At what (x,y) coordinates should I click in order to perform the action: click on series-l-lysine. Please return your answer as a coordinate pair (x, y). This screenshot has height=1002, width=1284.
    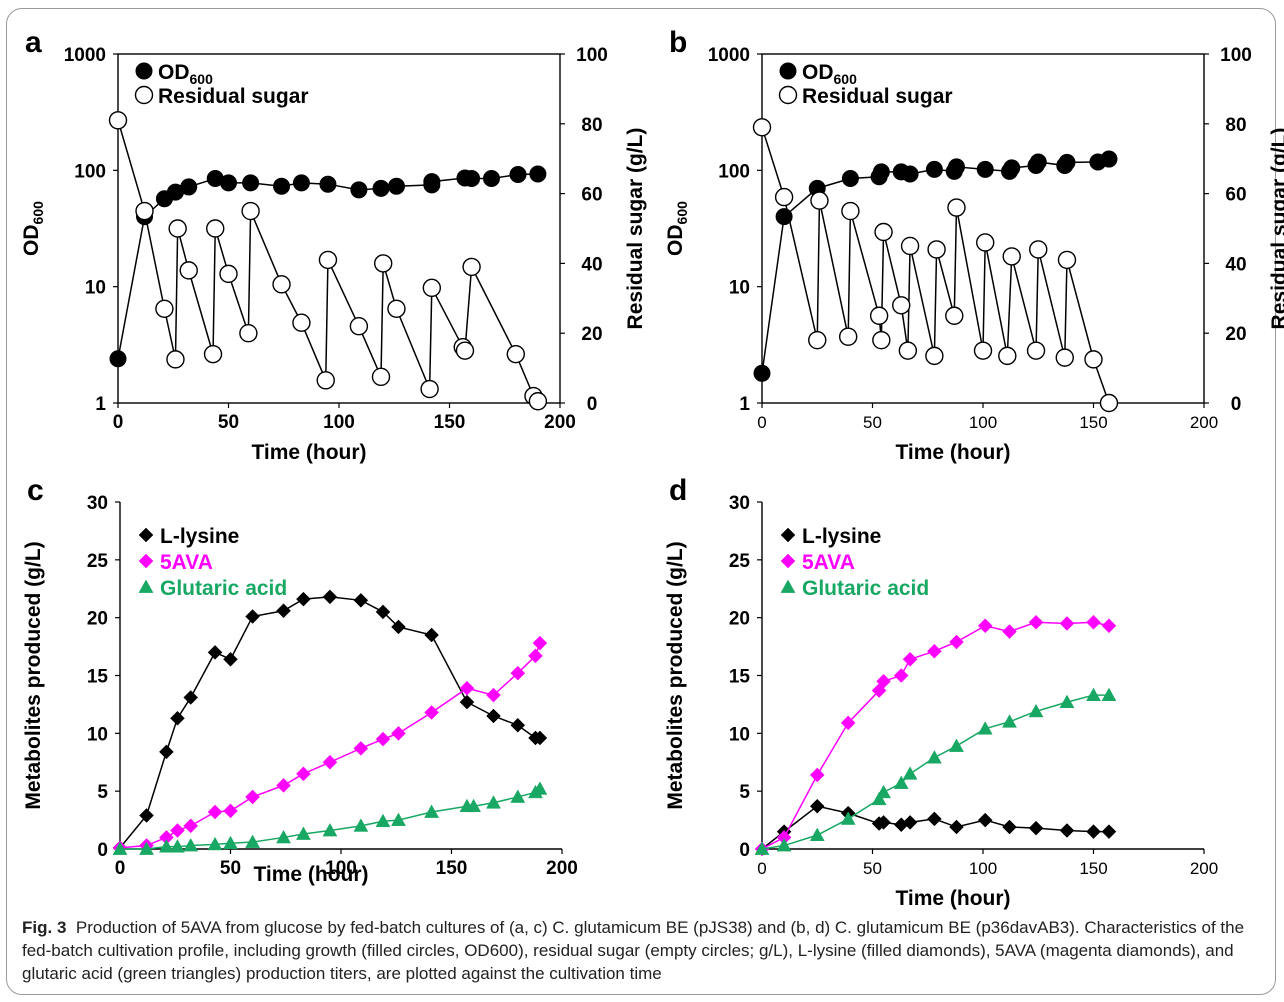
    Looking at the image, I should click on (330, 722).